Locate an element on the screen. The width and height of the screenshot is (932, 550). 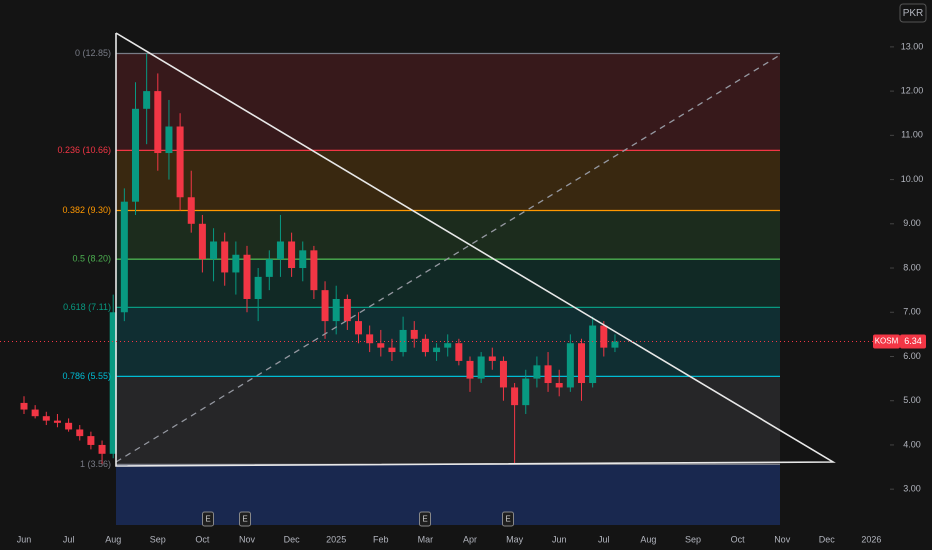
y-tick-label: 12.00 is located at coordinates (912, 90).